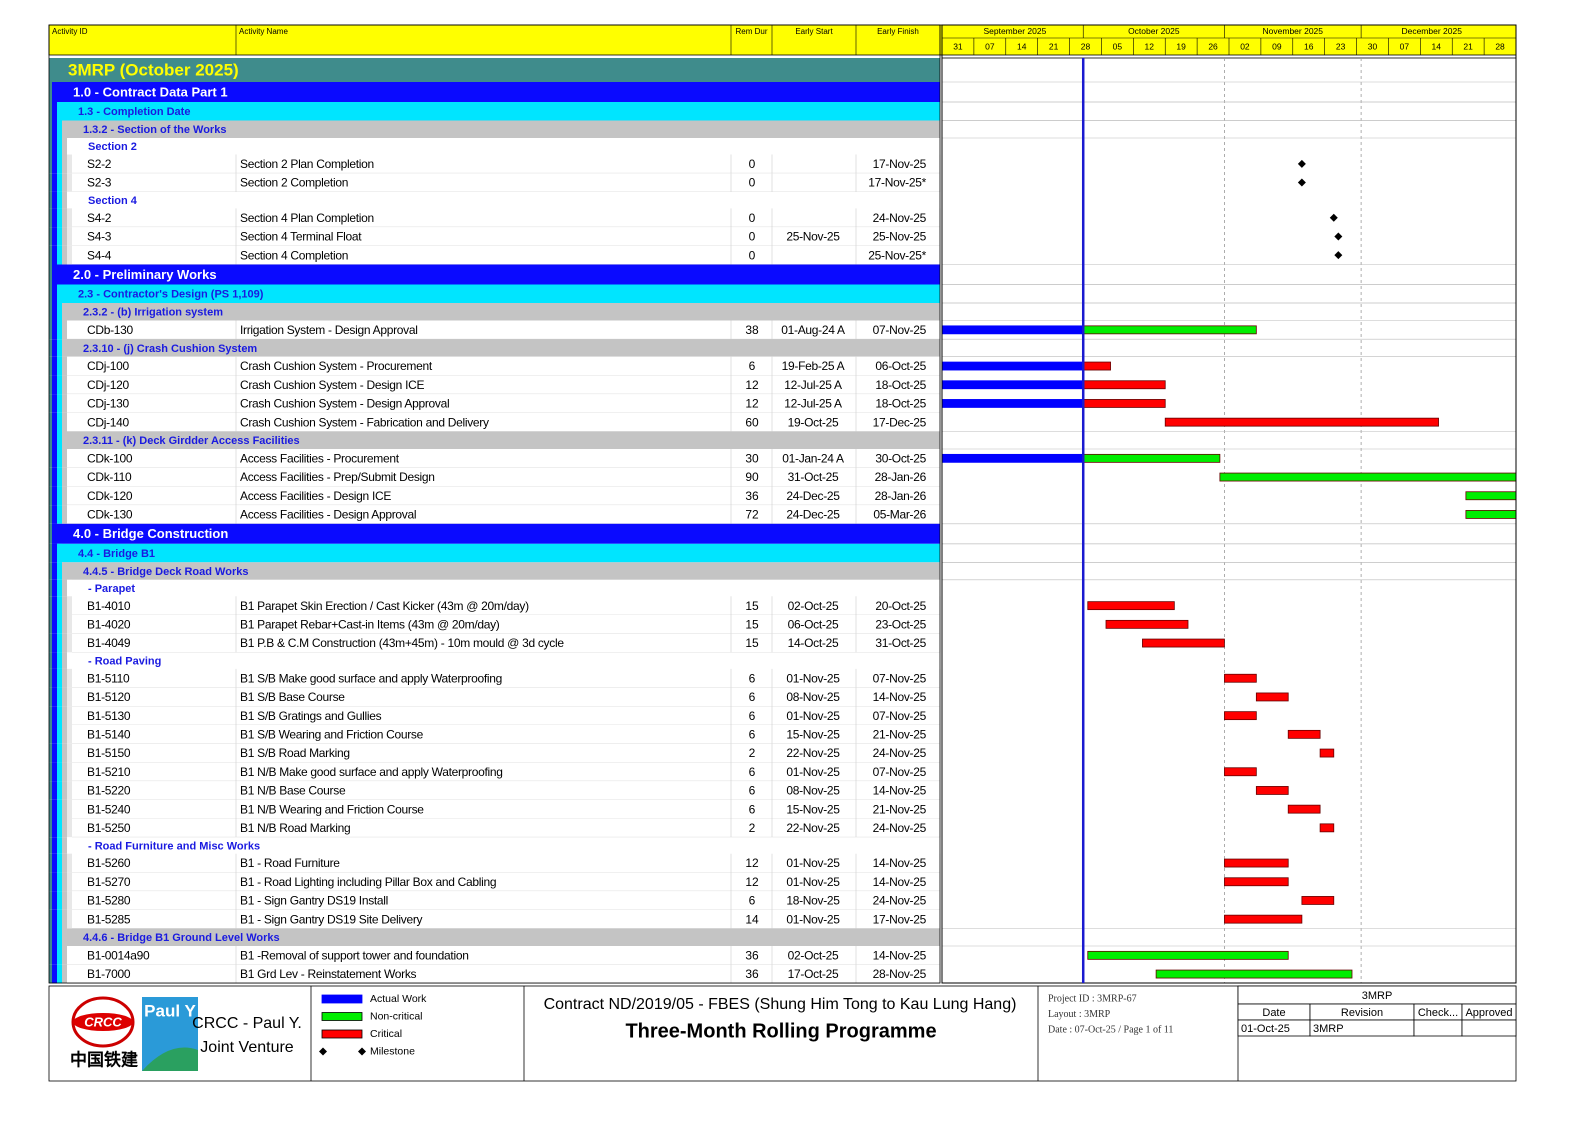 This screenshot has width=1588, height=1128. I want to click on group-label: 2.0 - Preliminary Works, so click(145, 274).